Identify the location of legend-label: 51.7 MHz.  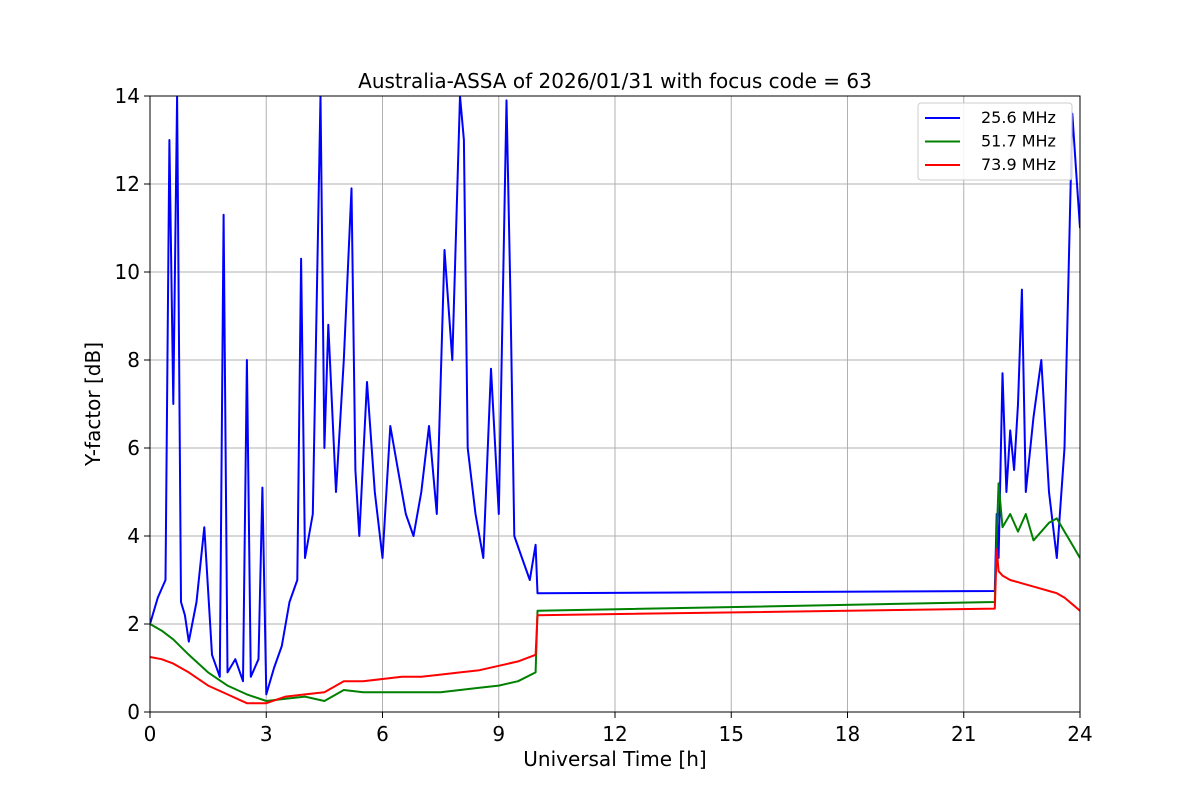
(1018, 141).